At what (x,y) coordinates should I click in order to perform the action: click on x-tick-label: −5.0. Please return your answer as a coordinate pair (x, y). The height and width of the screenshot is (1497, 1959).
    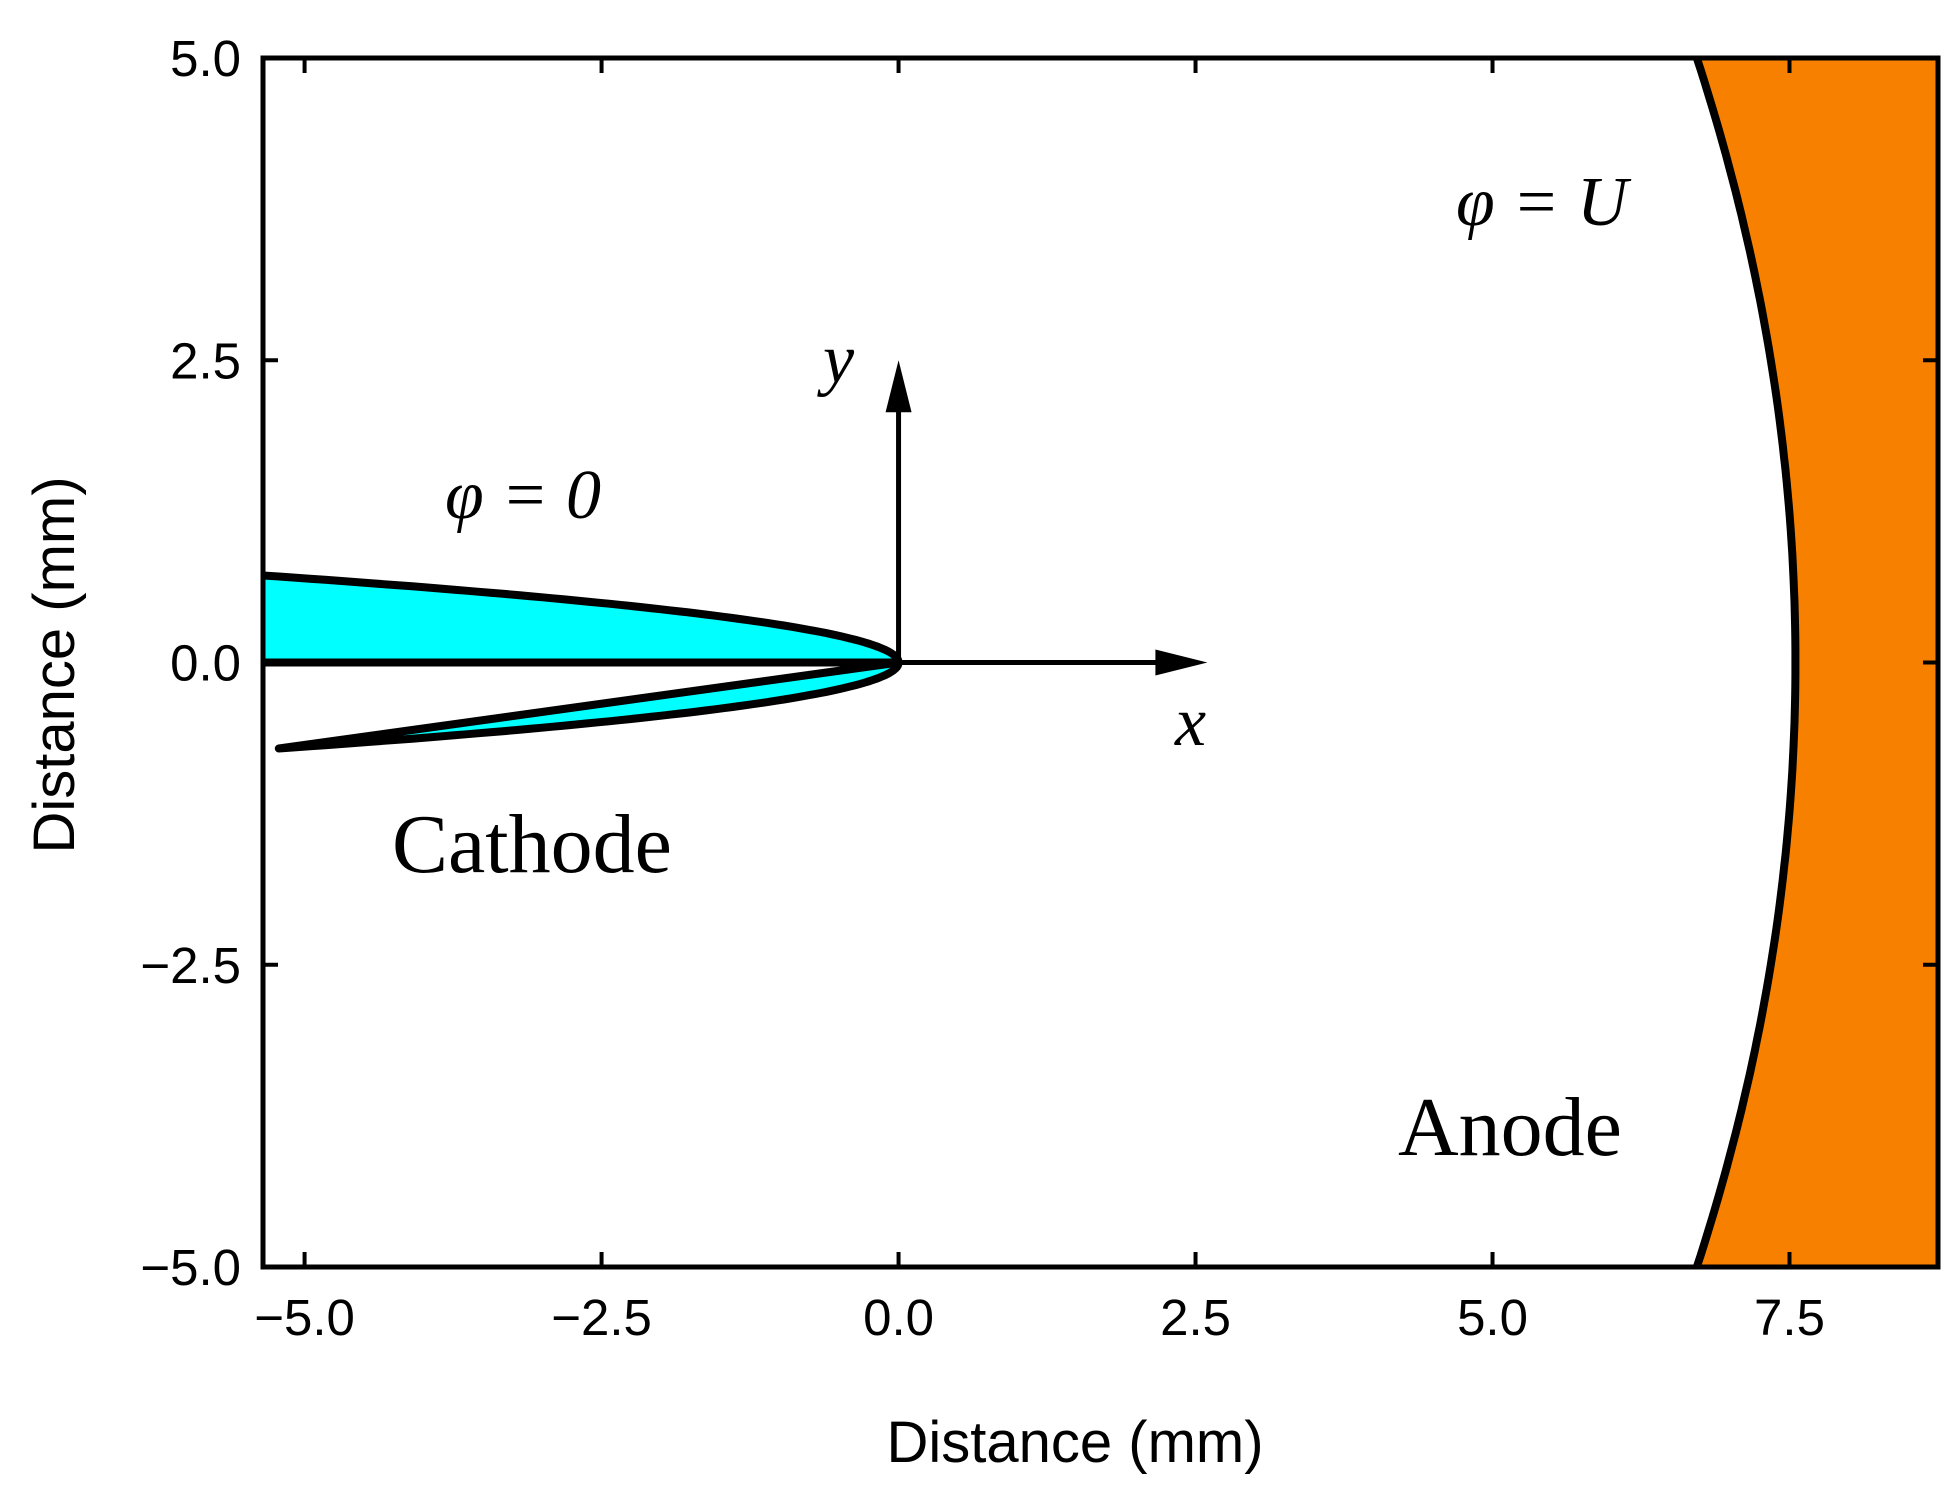
    Looking at the image, I should click on (304, 1317).